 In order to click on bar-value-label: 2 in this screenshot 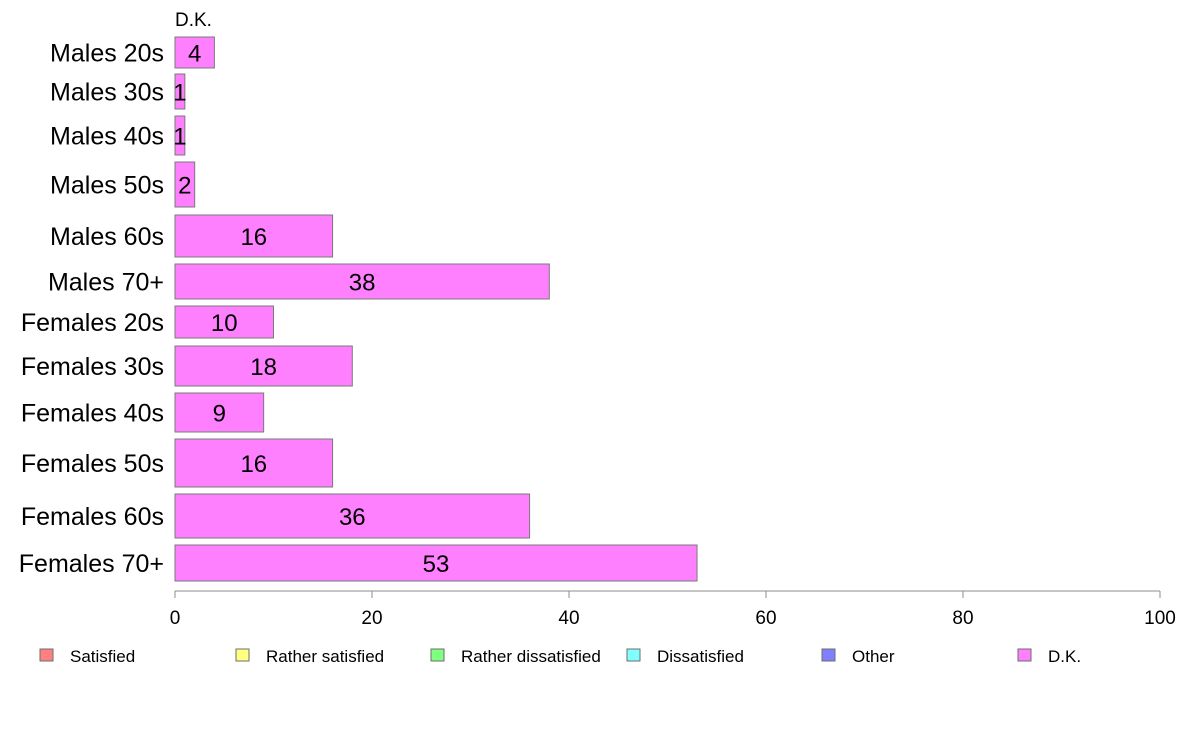, I will do `click(184, 186)`.